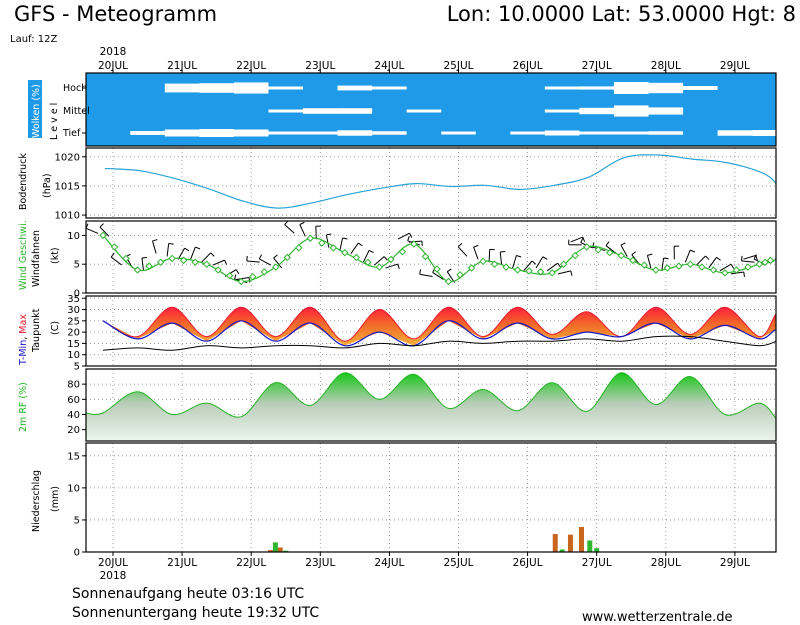 The image size is (800, 625). I want to click on precipitation-unit-label: (mm), so click(55, 499).